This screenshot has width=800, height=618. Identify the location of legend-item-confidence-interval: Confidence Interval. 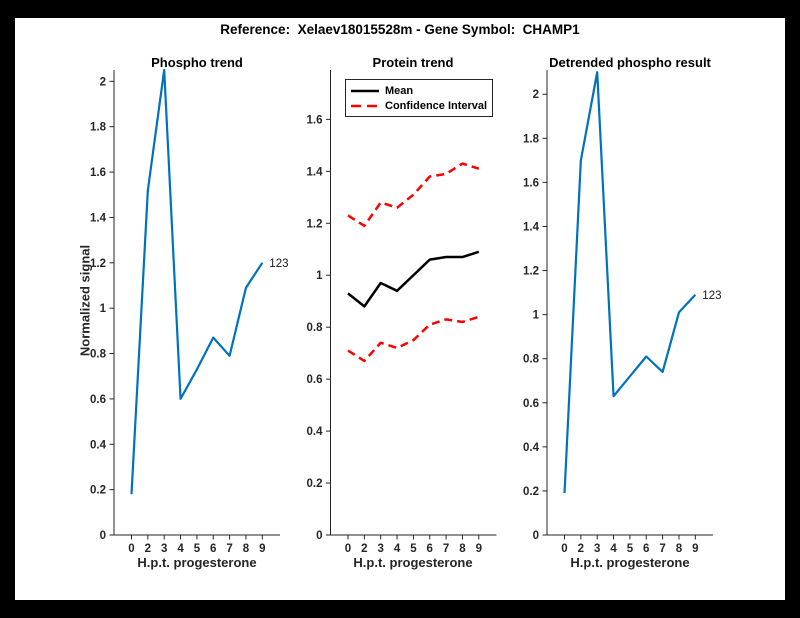
(419, 105).